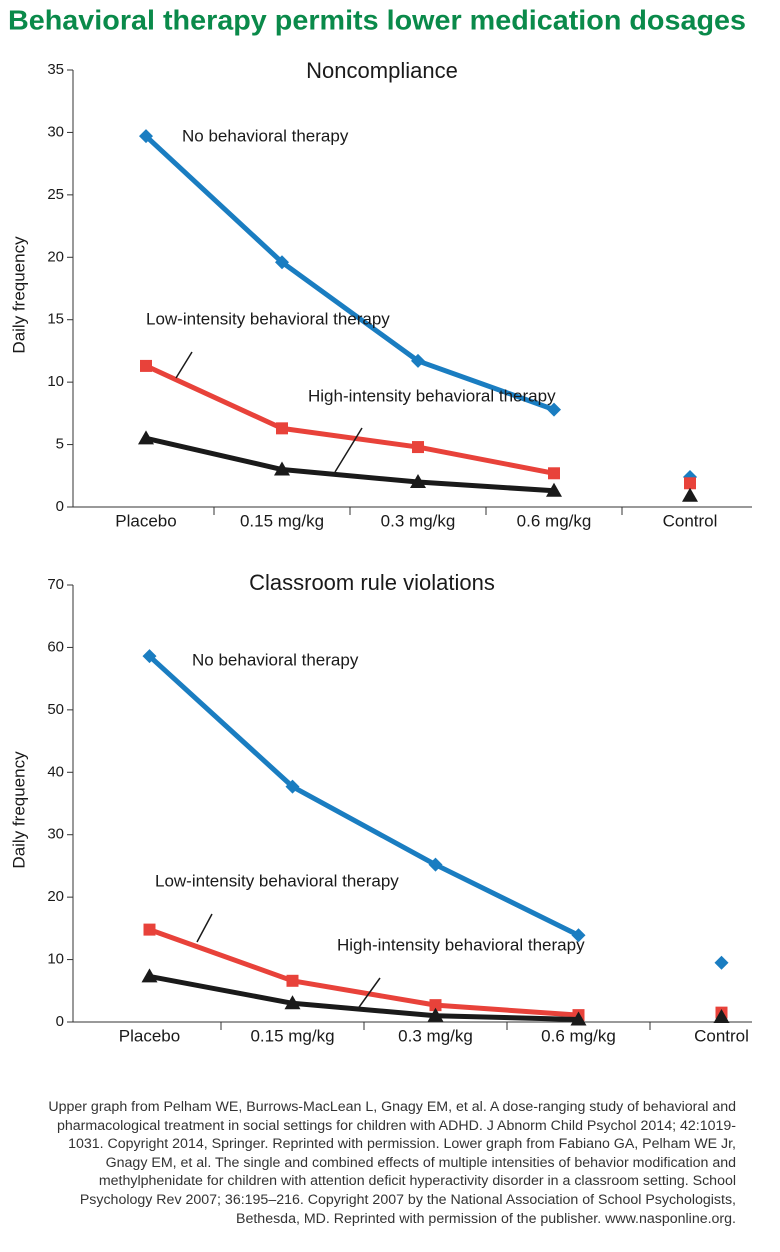 This screenshot has width=780, height=1252. What do you see at coordinates (55, 709) in the screenshot?
I see `y-tick-label: 50` at bounding box center [55, 709].